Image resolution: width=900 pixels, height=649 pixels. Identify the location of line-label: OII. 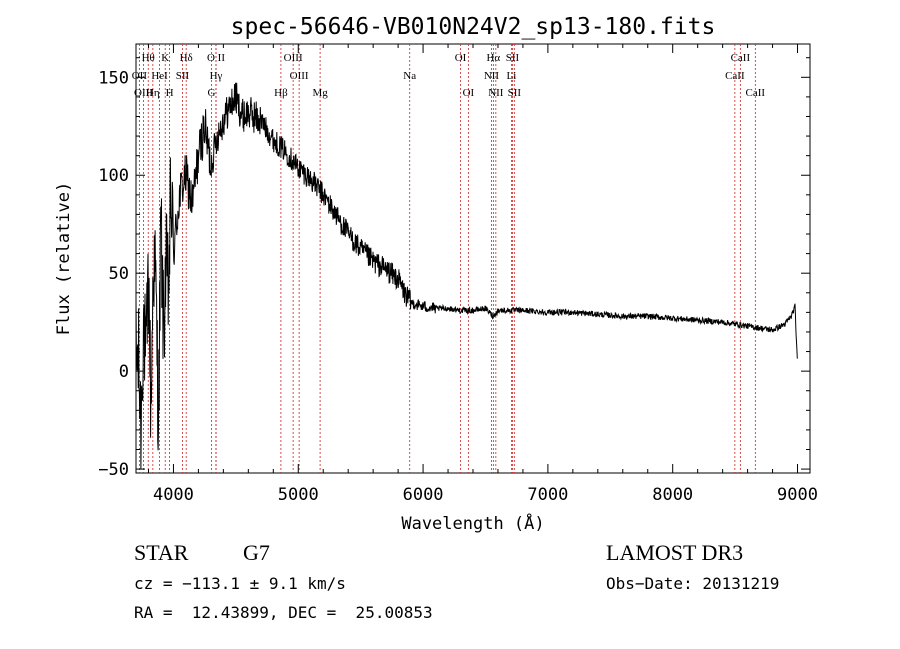
(140, 76).